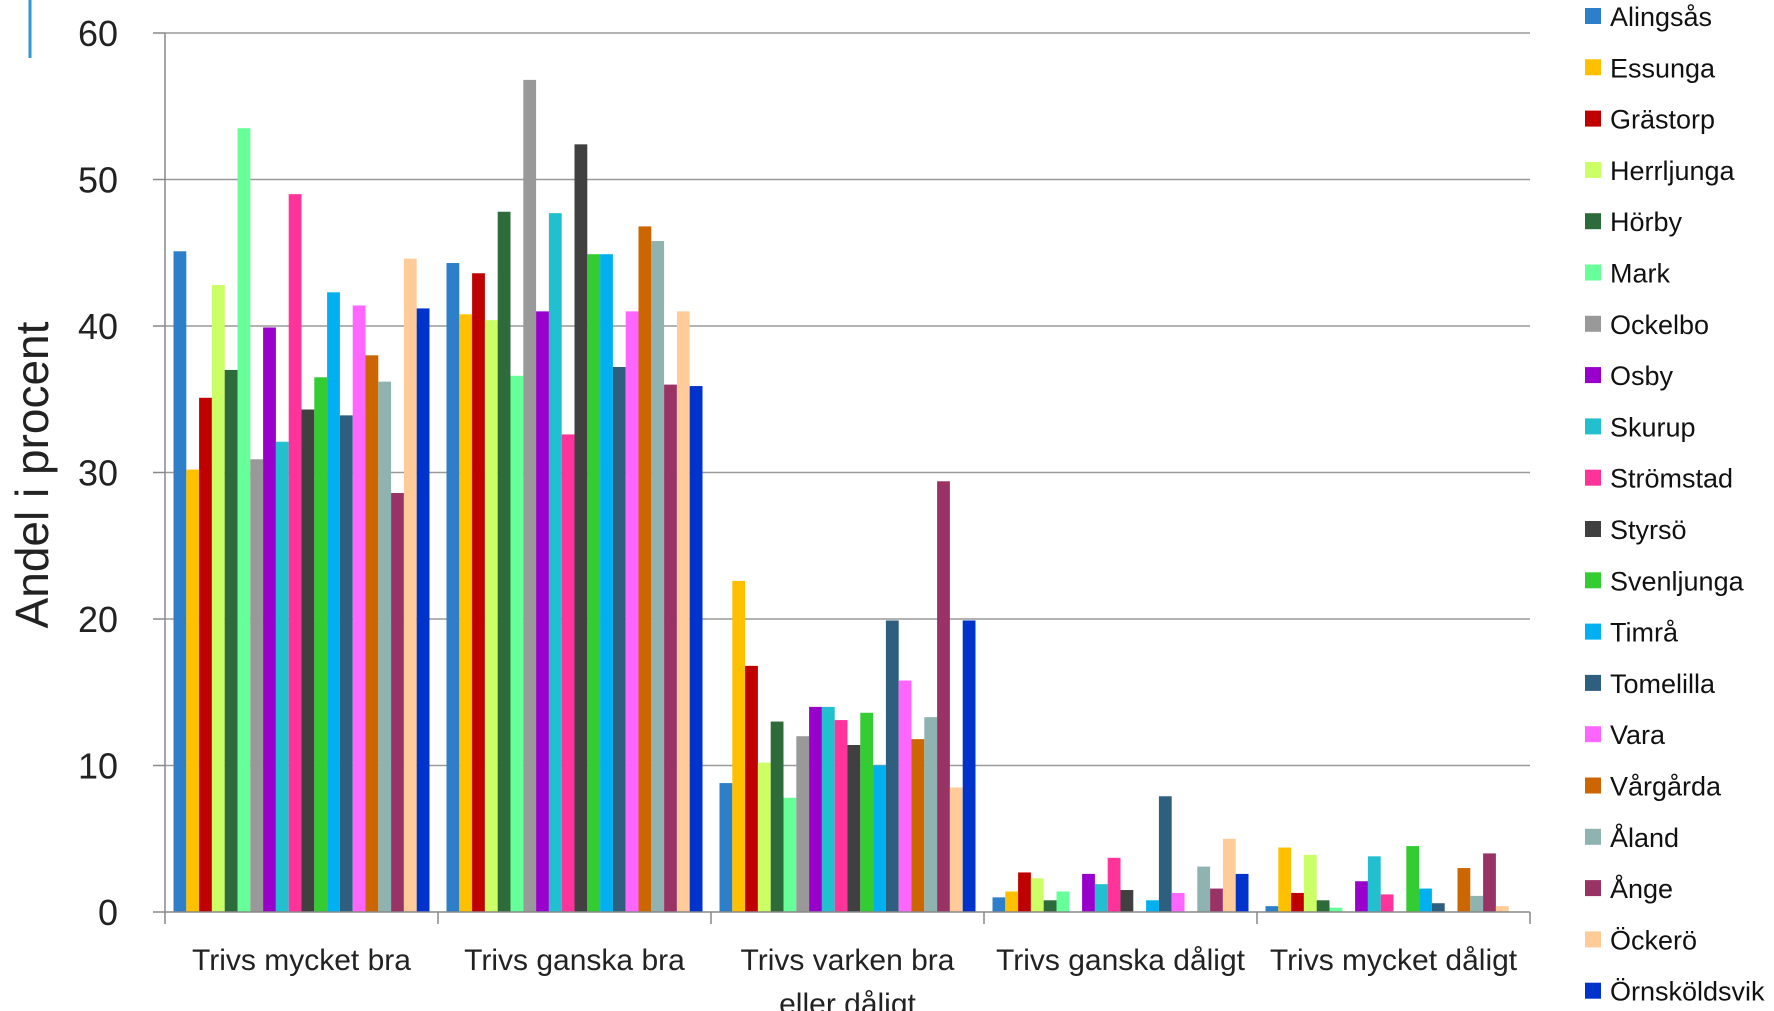 The height and width of the screenshot is (1011, 1774). Describe the element at coordinates (1671, 479) in the screenshot. I see `legend-label: Strömstad` at that location.